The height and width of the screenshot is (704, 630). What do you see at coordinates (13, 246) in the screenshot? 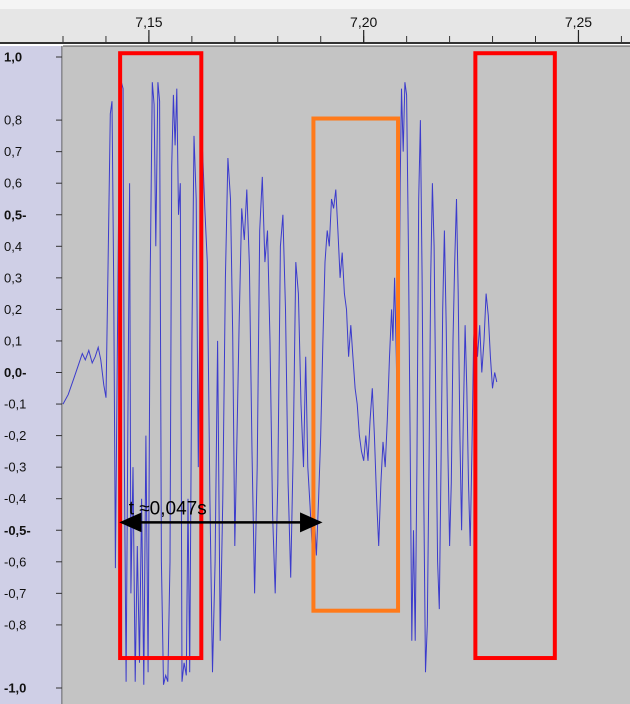
I see `y-tick-label: 0,4` at bounding box center [13, 246].